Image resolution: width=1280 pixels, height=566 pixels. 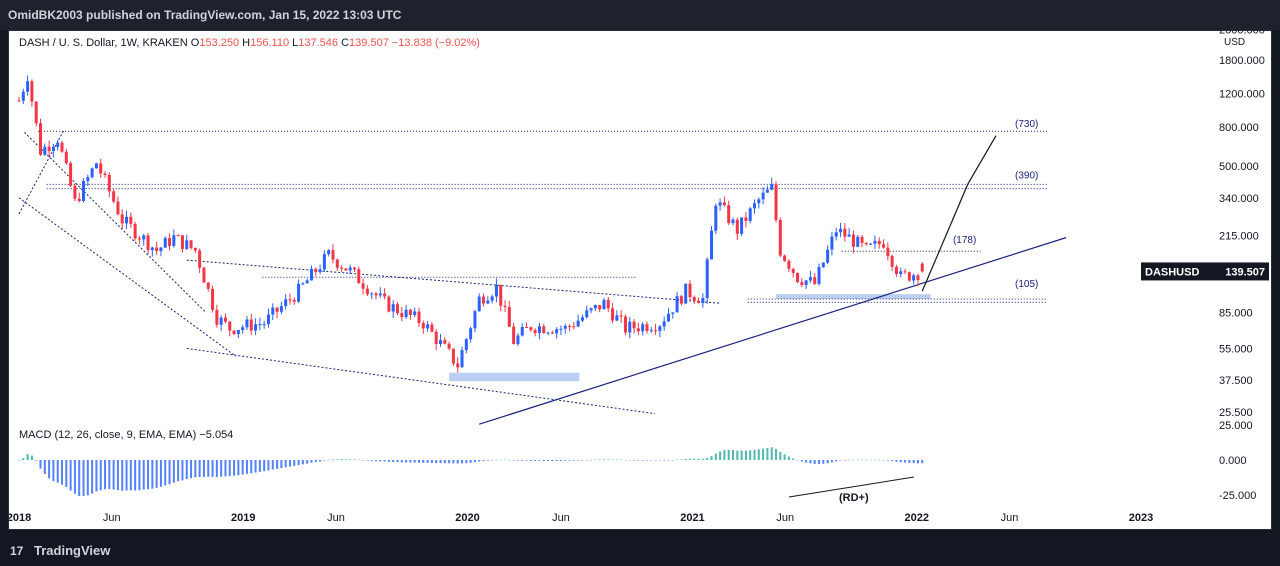 I want to click on time-tick: 2019, so click(x=243, y=518).